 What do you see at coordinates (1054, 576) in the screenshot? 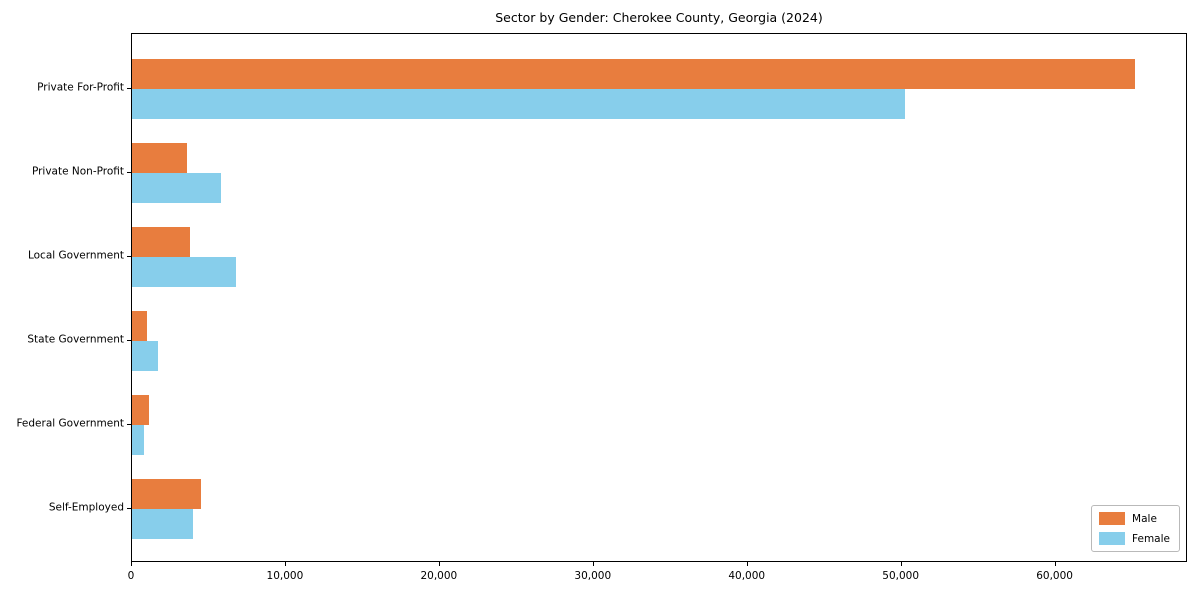
I see `x-tick-label-60-000: 60,000` at bounding box center [1054, 576].